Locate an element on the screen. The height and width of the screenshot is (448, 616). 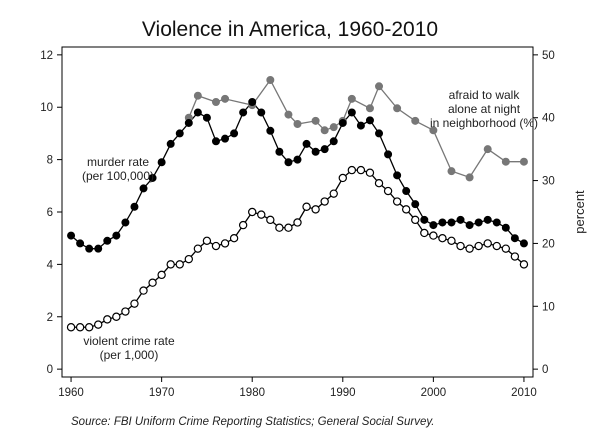
y-right-tick-label: 10 is located at coordinates (548, 307).